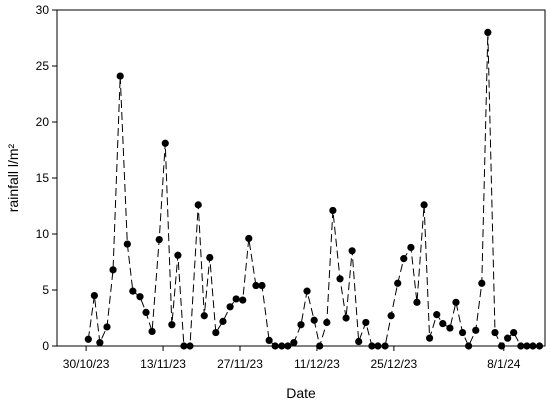 The image size is (550, 407). I want to click on y-tick-label: 15, so click(43, 178).